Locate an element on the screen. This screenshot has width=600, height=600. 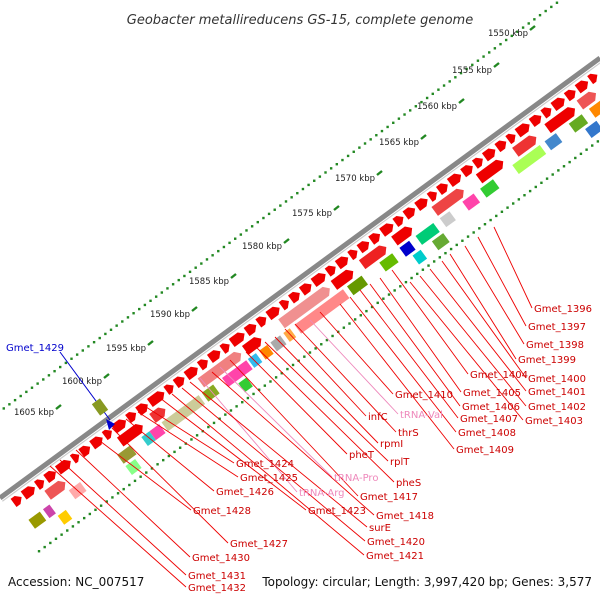
gene-label: Gmet_1431 is located at coordinates (217, 576).